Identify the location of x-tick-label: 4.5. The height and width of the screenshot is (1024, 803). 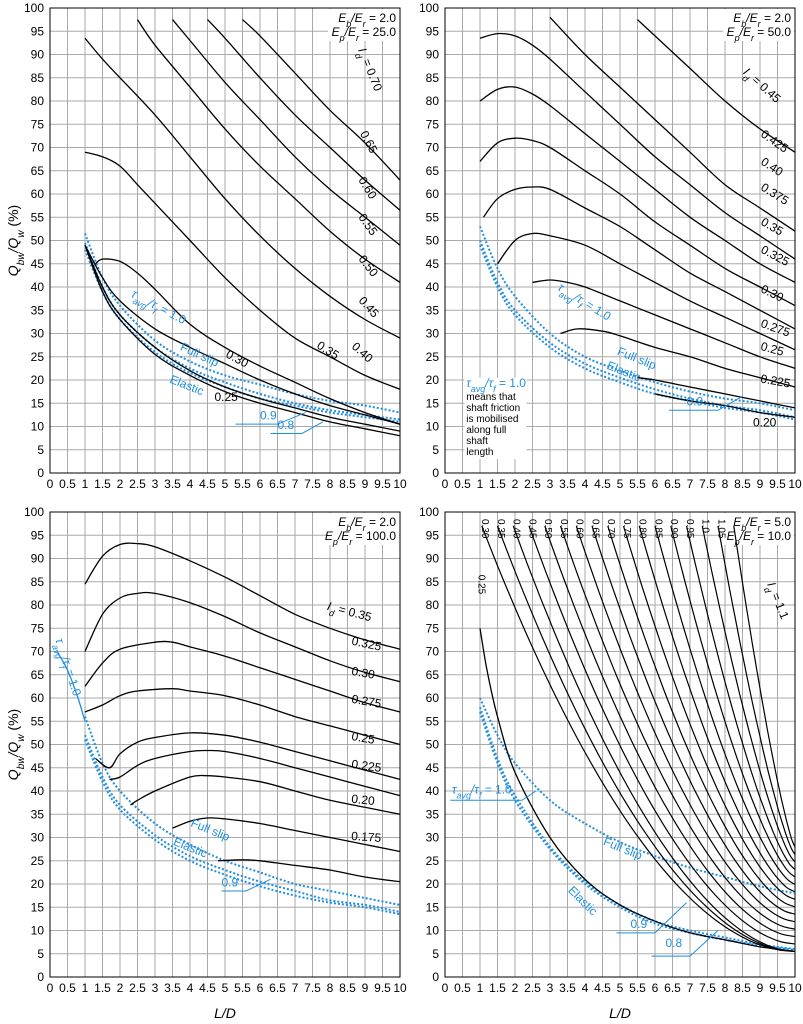
(602, 484).